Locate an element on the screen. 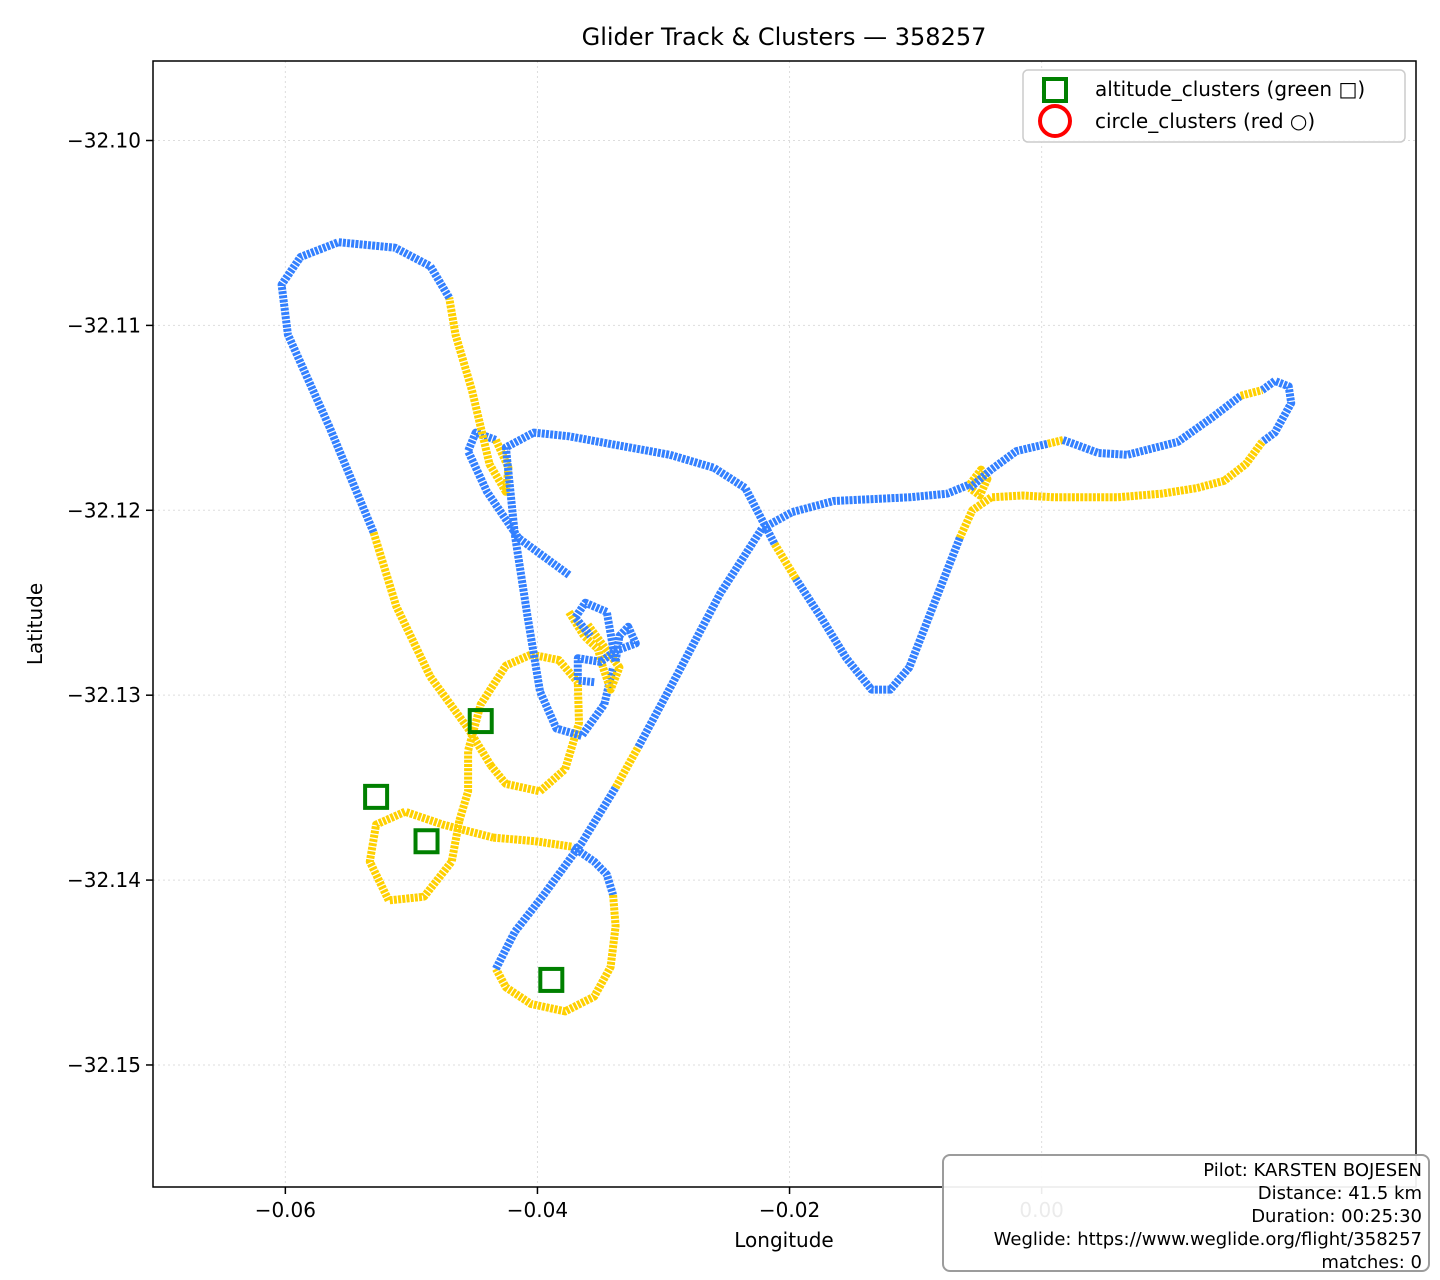  y-tick-label: −32.12 is located at coordinates (104, 510).